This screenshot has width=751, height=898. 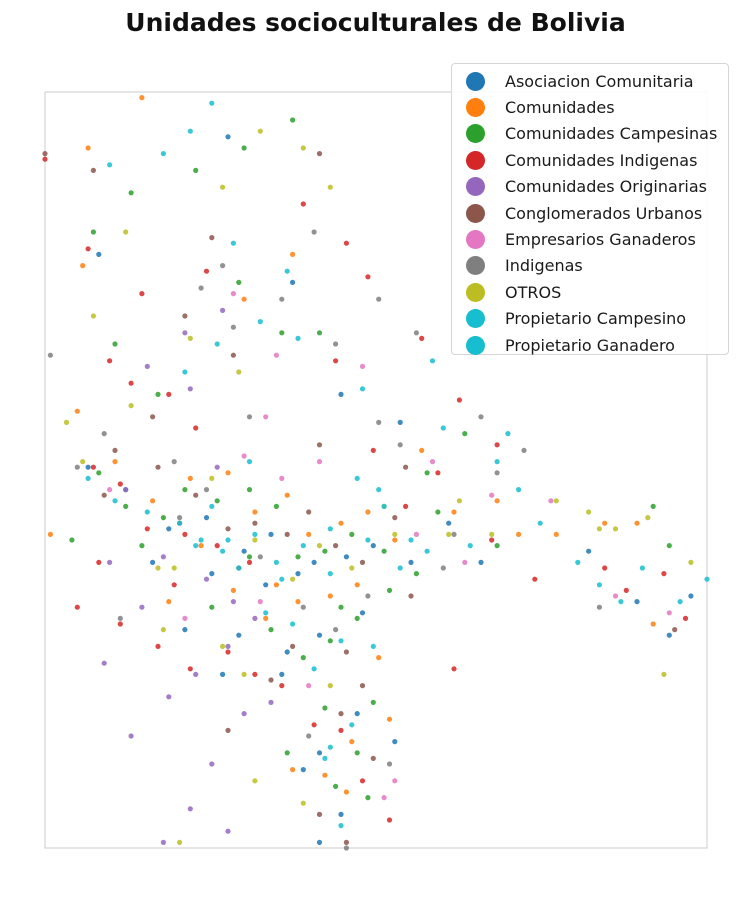 What do you see at coordinates (599, 81) in the screenshot?
I see `legend-label: Asociacion Comunitaria` at bounding box center [599, 81].